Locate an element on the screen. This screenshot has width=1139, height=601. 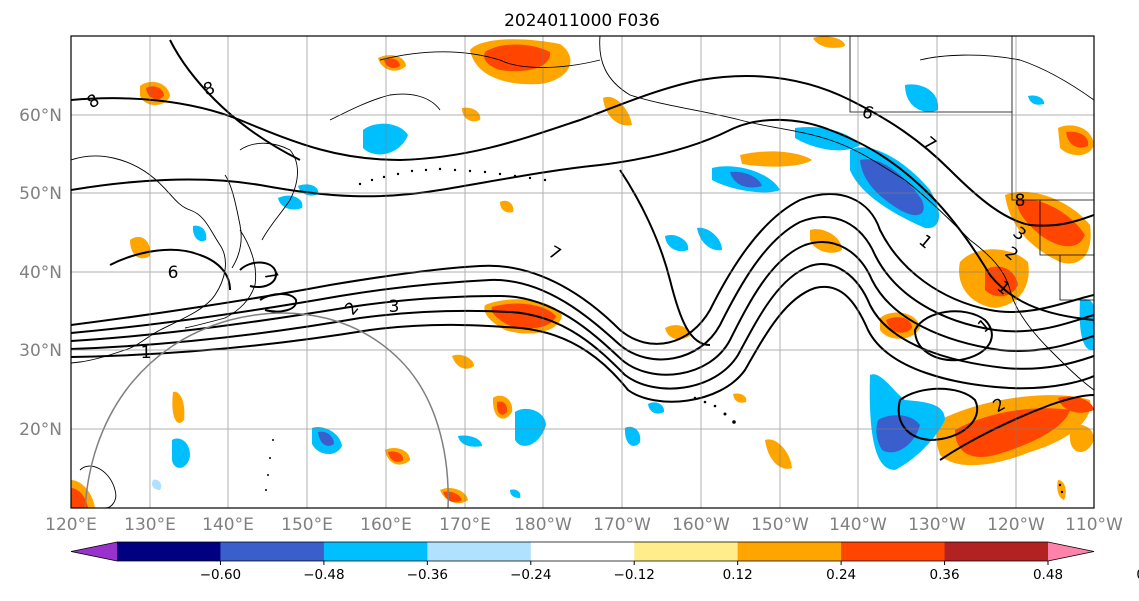
lon-tick-label: 120°E is located at coordinates (71, 525).